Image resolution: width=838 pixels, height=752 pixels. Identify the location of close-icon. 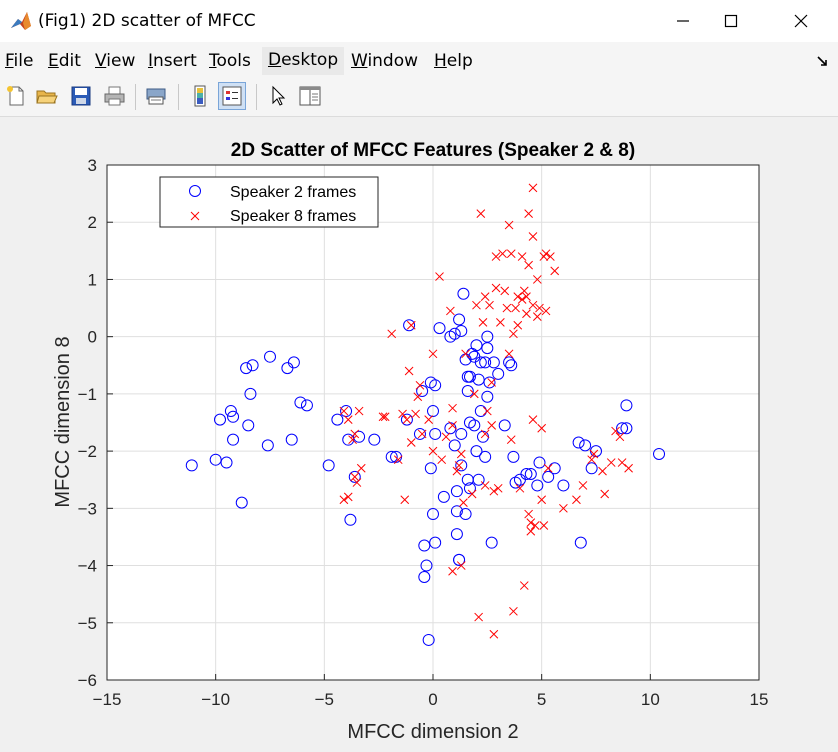
(801, 21).